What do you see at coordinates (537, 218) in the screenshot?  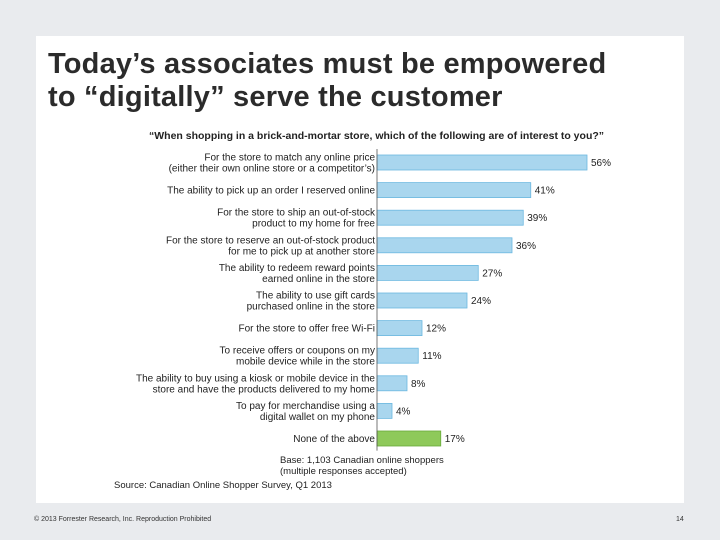 I see `value-label-2: 39%` at bounding box center [537, 218].